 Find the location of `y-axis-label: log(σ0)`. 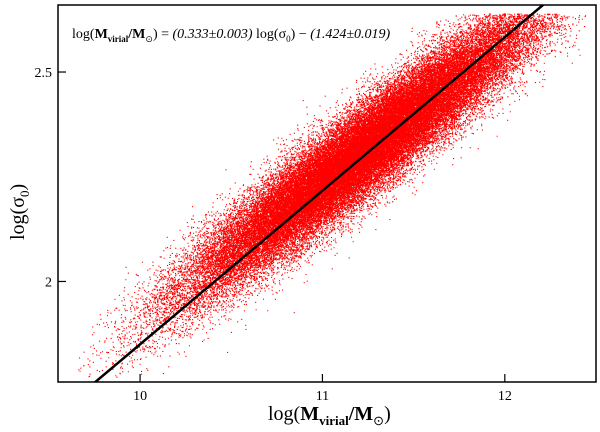

y-axis-label: log(σ0) is located at coordinates (19, 212).